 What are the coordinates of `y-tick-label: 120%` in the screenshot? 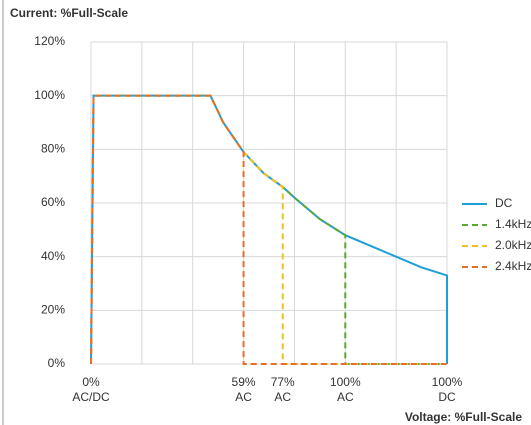 It's located at (49, 41).